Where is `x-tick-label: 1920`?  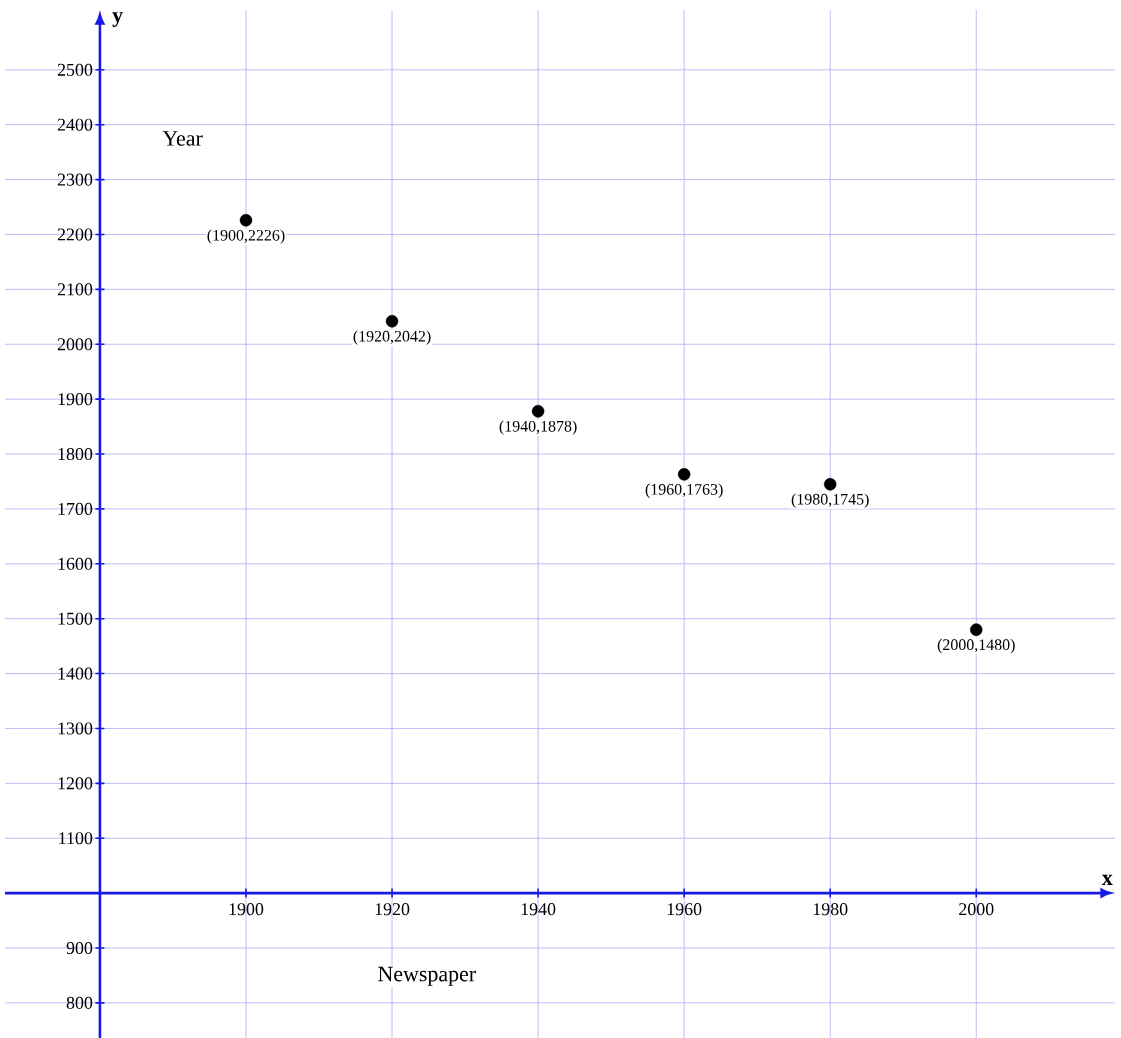 x-tick-label: 1920 is located at coordinates (392, 909).